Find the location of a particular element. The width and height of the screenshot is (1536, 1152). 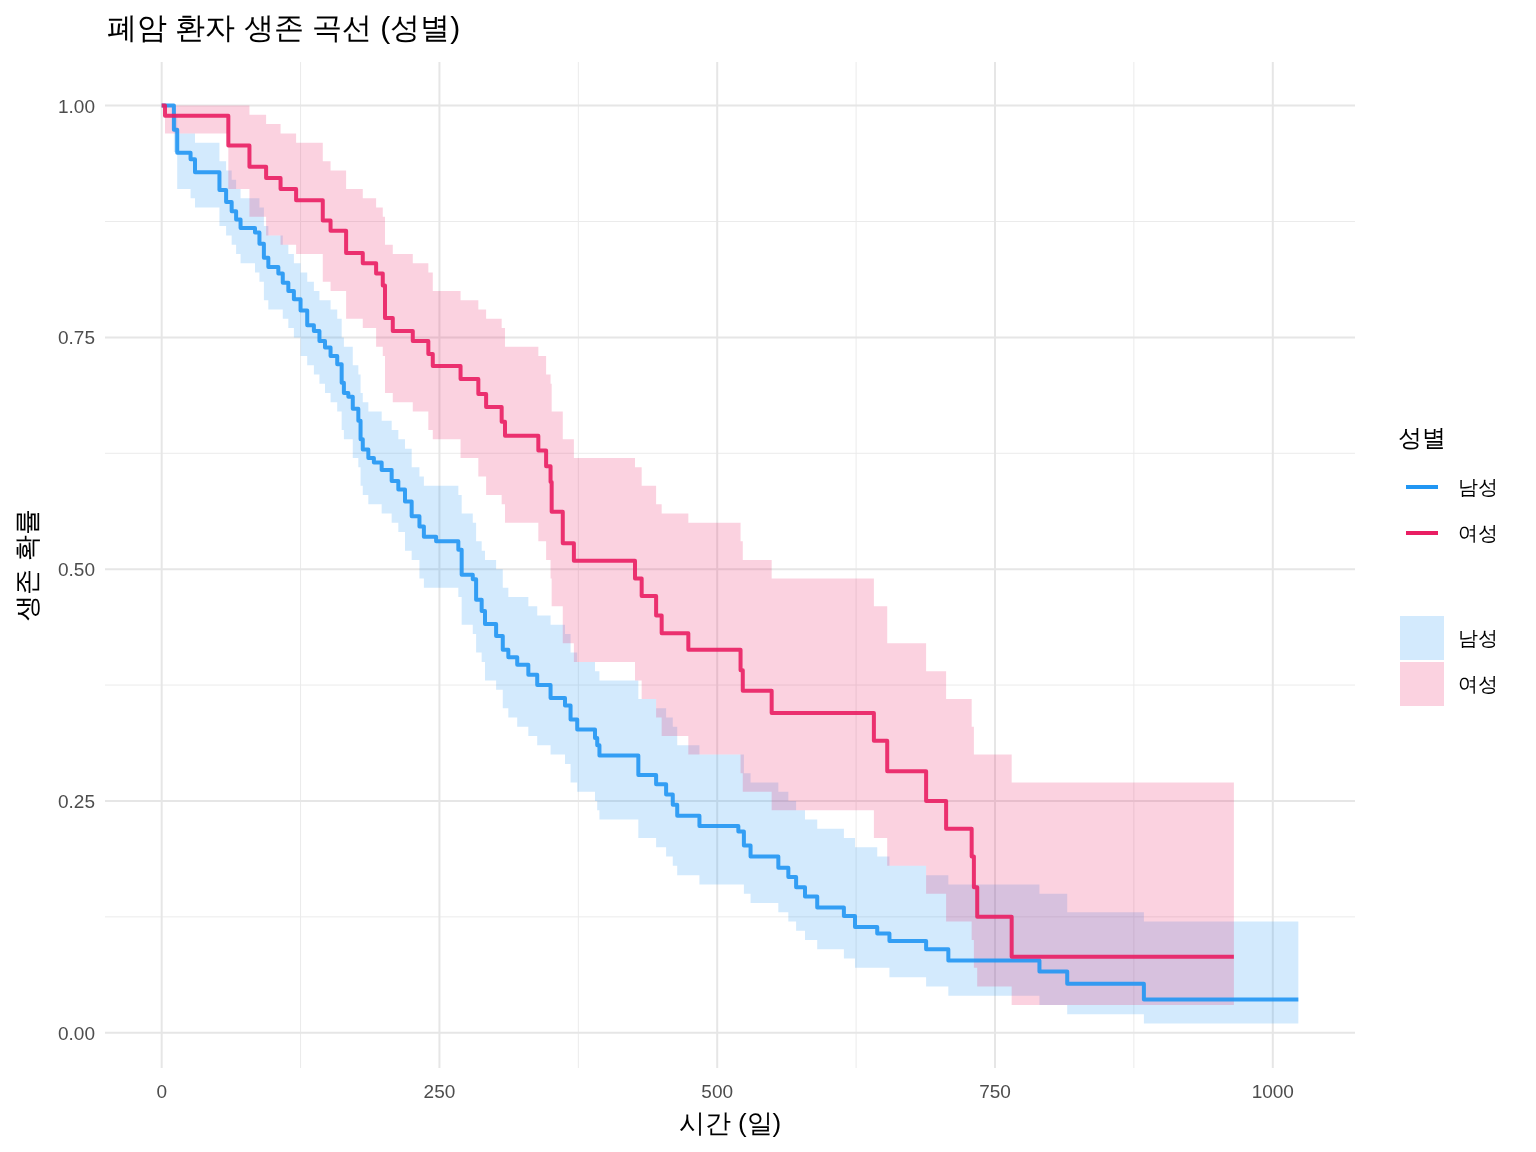

x-tick-label: 250 is located at coordinates (439, 1091).